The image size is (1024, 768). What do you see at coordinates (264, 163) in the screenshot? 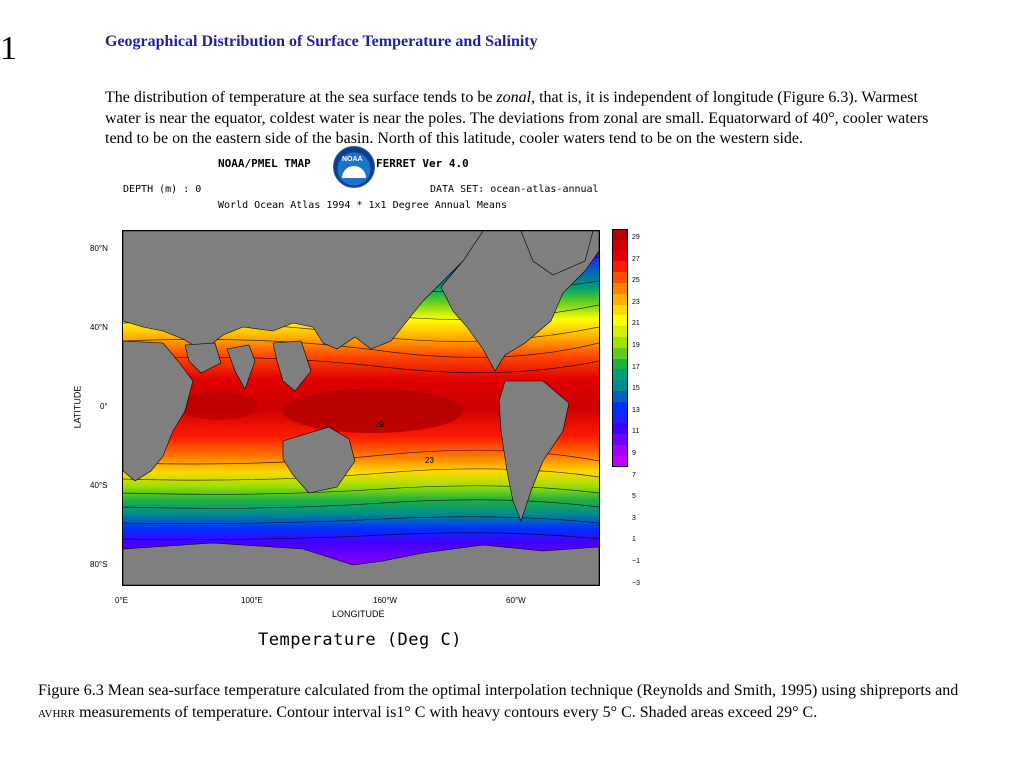
I see `figure-header-left: NOAA/PMEL TMAP` at bounding box center [264, 163].